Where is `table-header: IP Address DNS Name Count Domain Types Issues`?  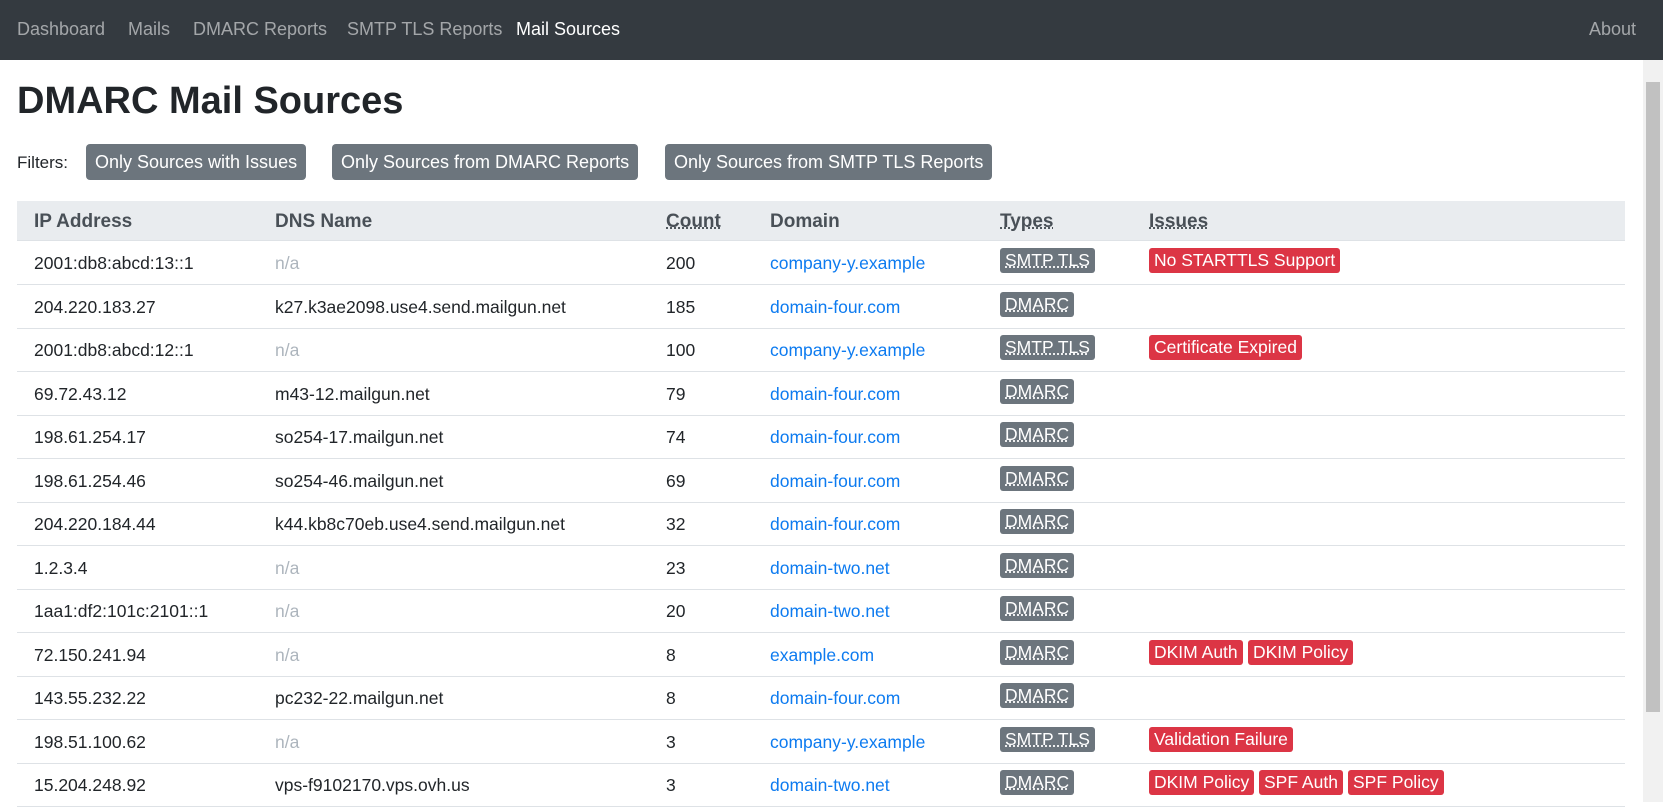
table-header: IP Address DNS Name Count Domain Types Issues is located at coordinates (821, 221).